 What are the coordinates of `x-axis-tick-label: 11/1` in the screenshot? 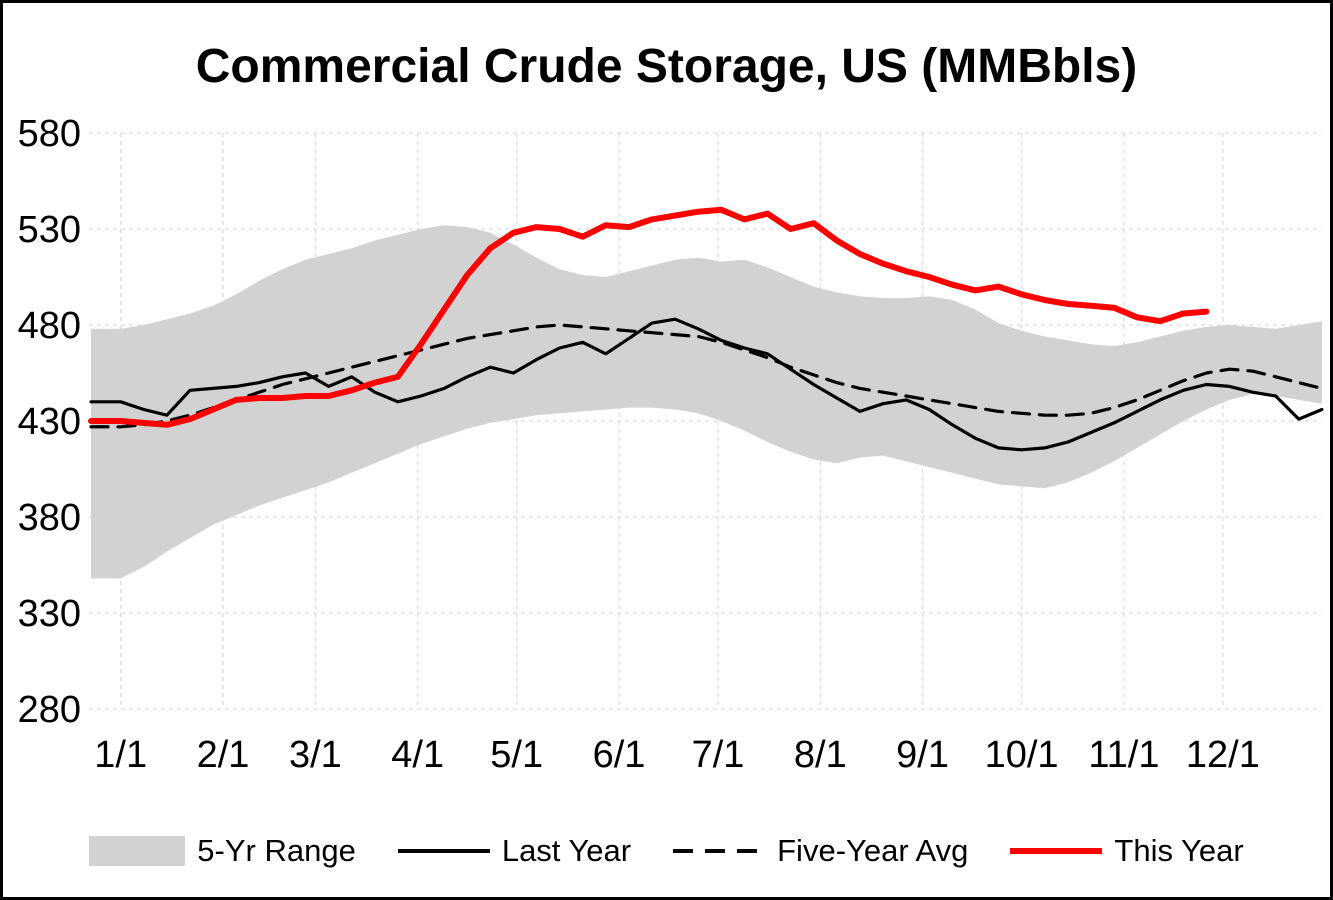 It's located at (1123, 755).